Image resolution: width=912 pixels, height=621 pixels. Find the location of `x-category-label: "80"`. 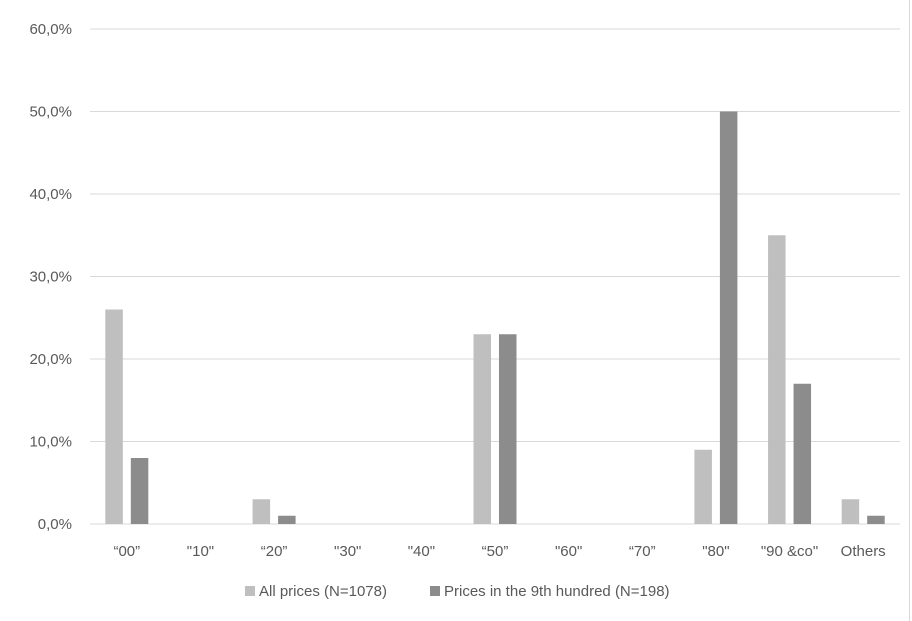

x-category-label: "80" is located at coordinates (715, 551).